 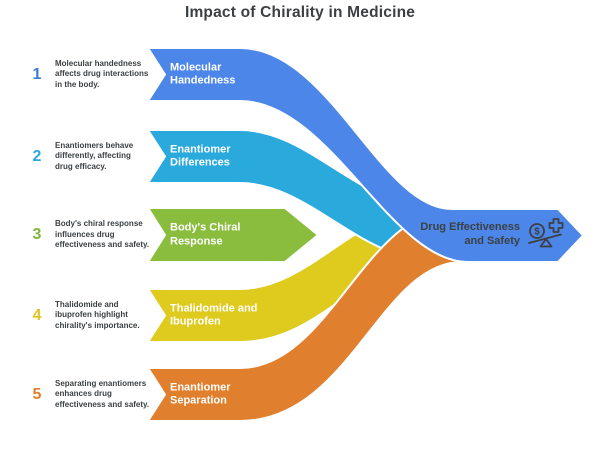 I want to click on ribbon-bodys-chiral-response, so click(x=233, y=235).